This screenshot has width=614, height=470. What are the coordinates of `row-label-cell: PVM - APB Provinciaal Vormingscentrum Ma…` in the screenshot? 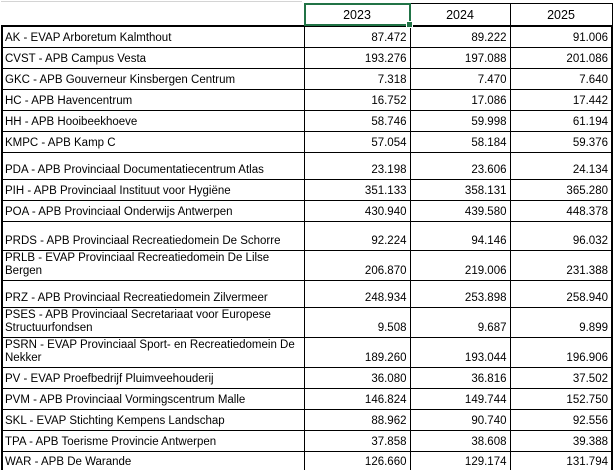 It's located at (153, 398).